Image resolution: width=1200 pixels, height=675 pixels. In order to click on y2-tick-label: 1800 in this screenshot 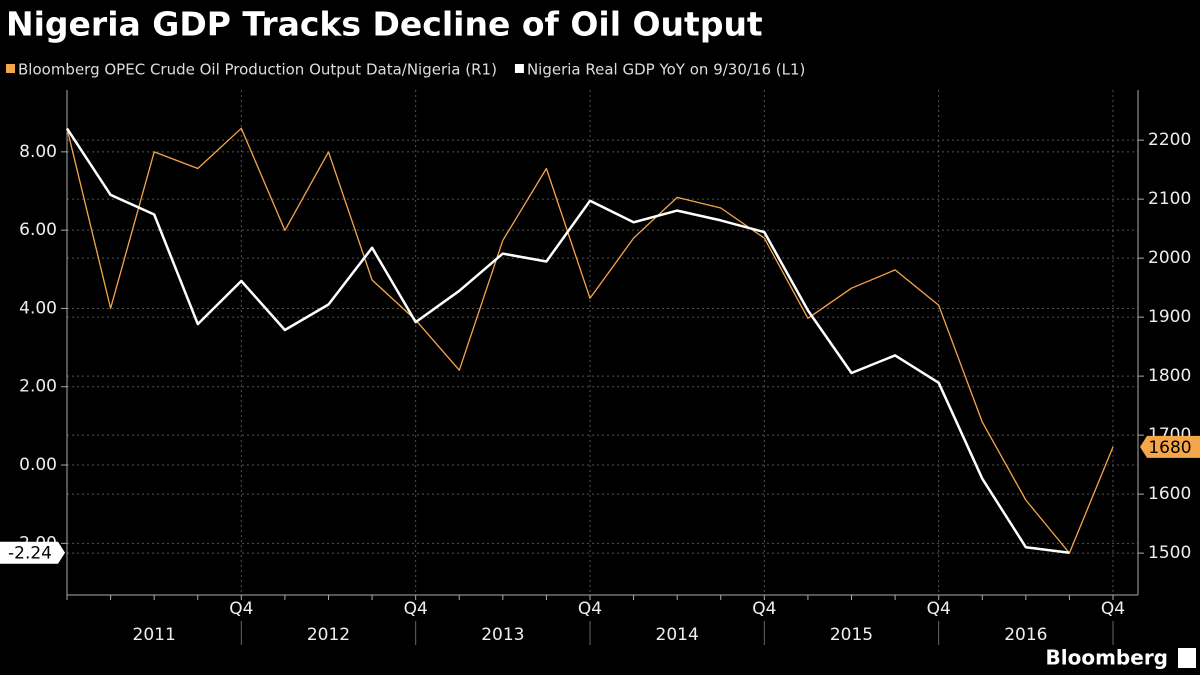, I will do `click(1169, 376)`.